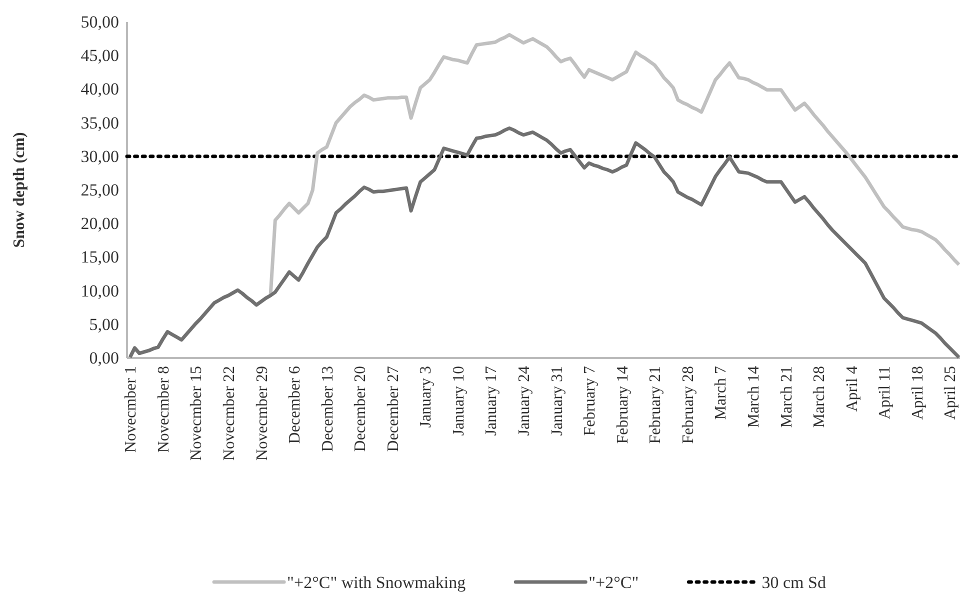  Describe the element at coordinates (99, 56) in the screenshot. I see `y-tick-label: 45,00` at that location.